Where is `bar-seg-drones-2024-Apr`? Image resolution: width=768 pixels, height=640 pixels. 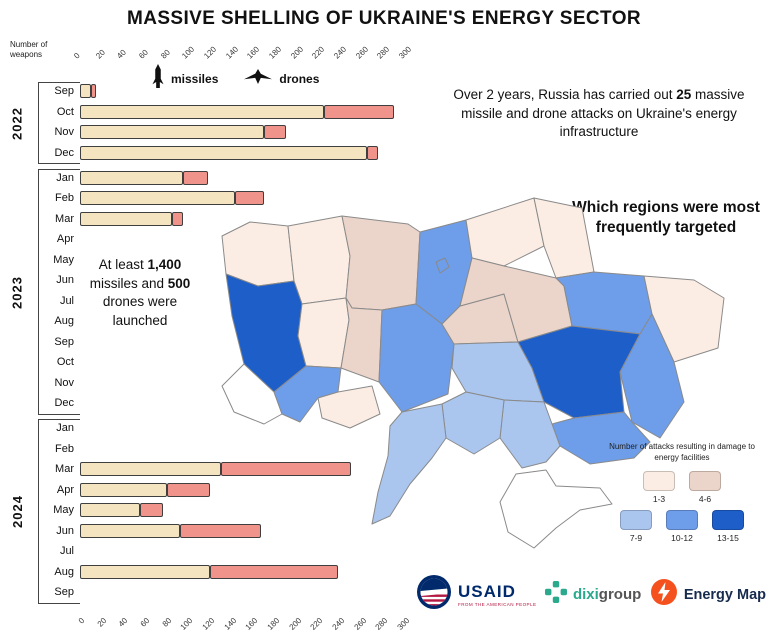
bar-seg-drones-2024-Apr is located at coordinates (188, 489).